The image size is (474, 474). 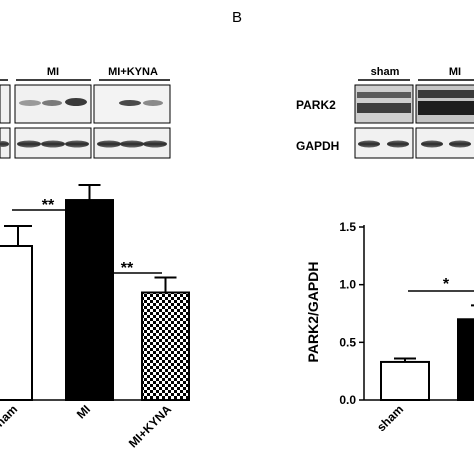 What do you see at coordinates (133, 72) in the screenshot?
I see `left-blot-group-mi-kyna: MI+KYNA` at bounding box center [133, 72].